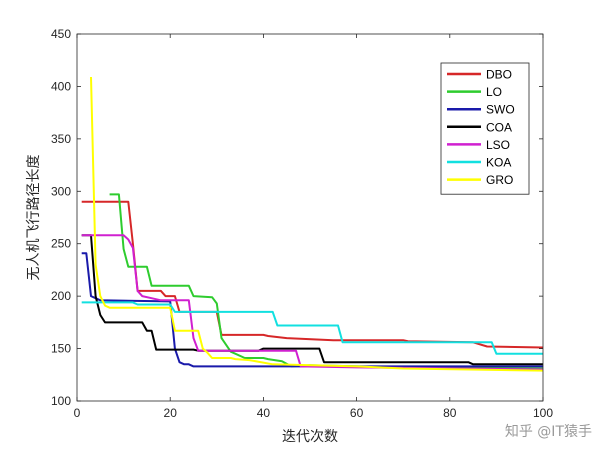  Describe the element at coordinates (450, 413) in the screenshot. I see `x-tick-label: 80` at that location.